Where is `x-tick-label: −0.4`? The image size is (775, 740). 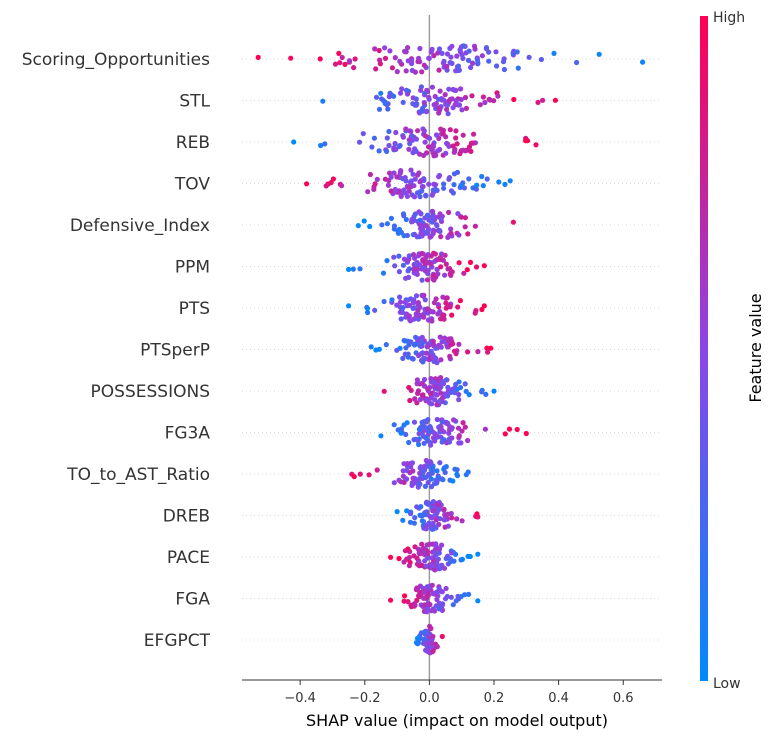 x-tick-label: −0.4 is located at coordinates (300, 698).